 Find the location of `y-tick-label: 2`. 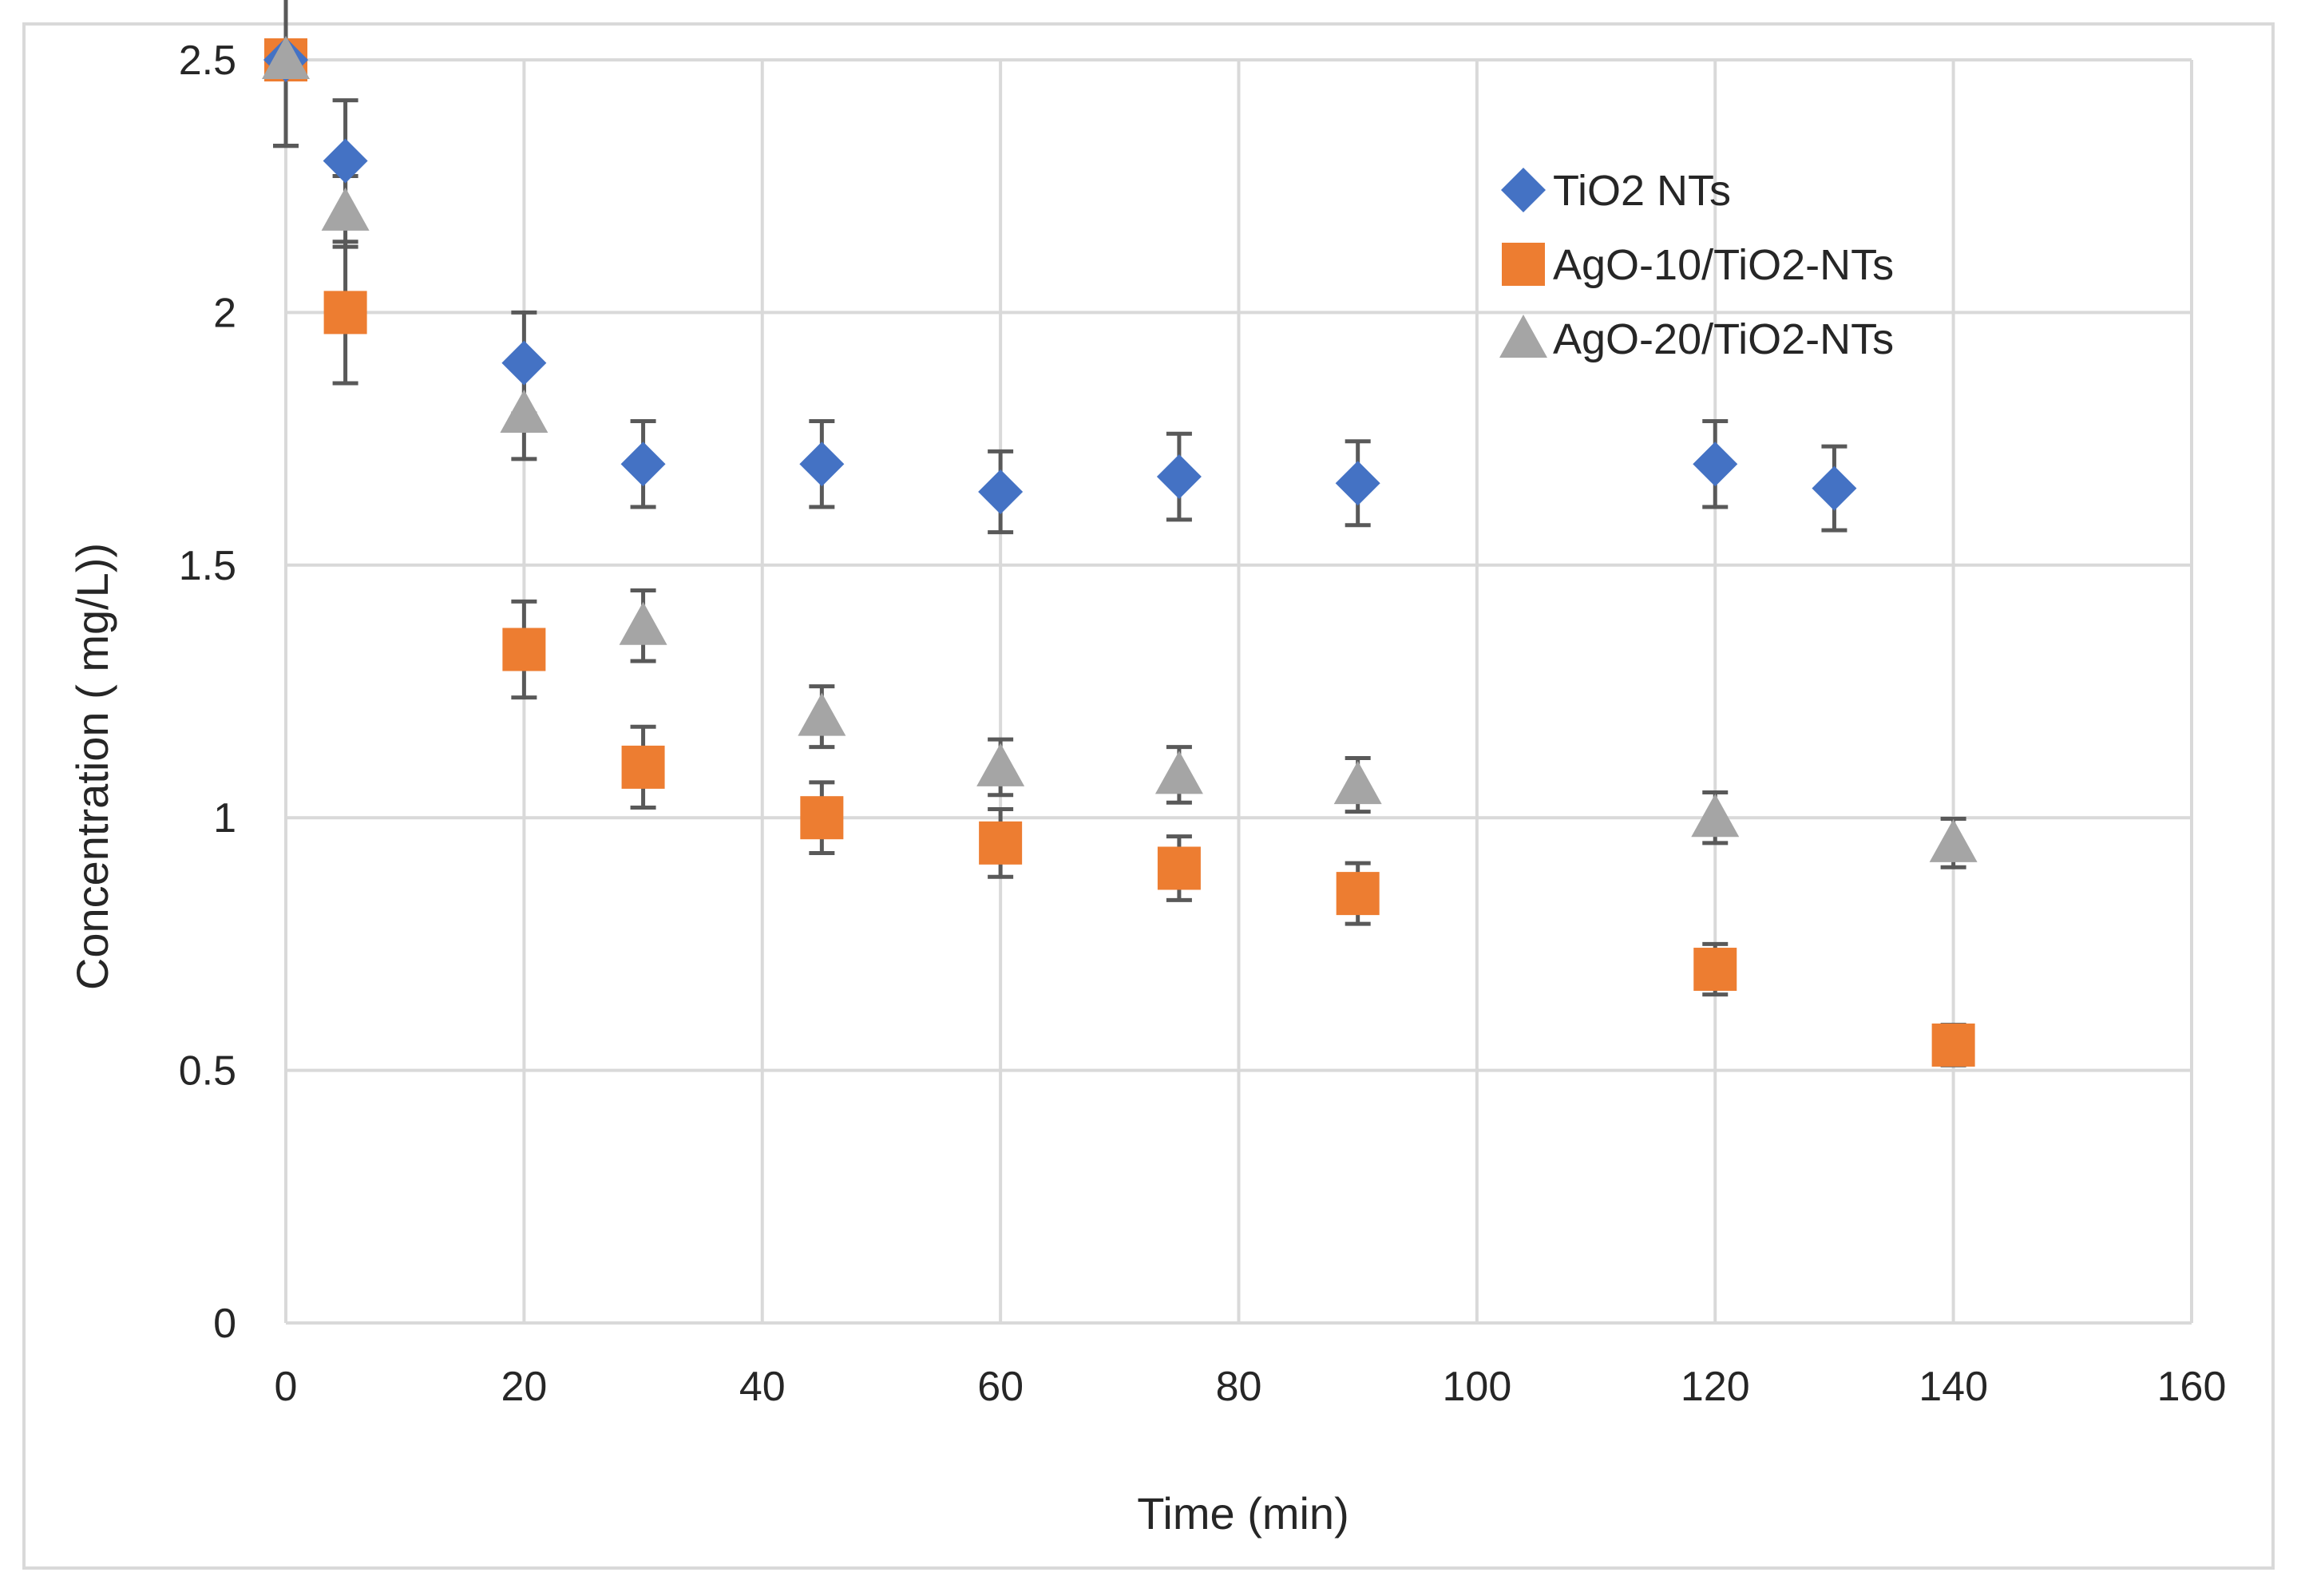

y-tick-label: 2 is located at coordinates (225, 313).